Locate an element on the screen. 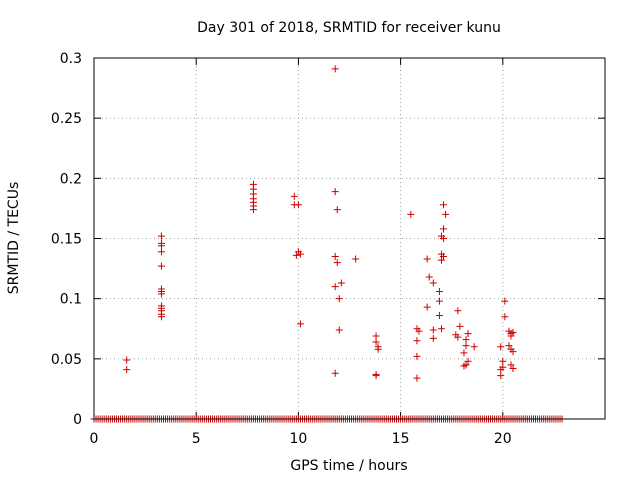 The height and width of the screenshot is (480, 640). x-tick-label: 20 is located at coordinates (503, 439).